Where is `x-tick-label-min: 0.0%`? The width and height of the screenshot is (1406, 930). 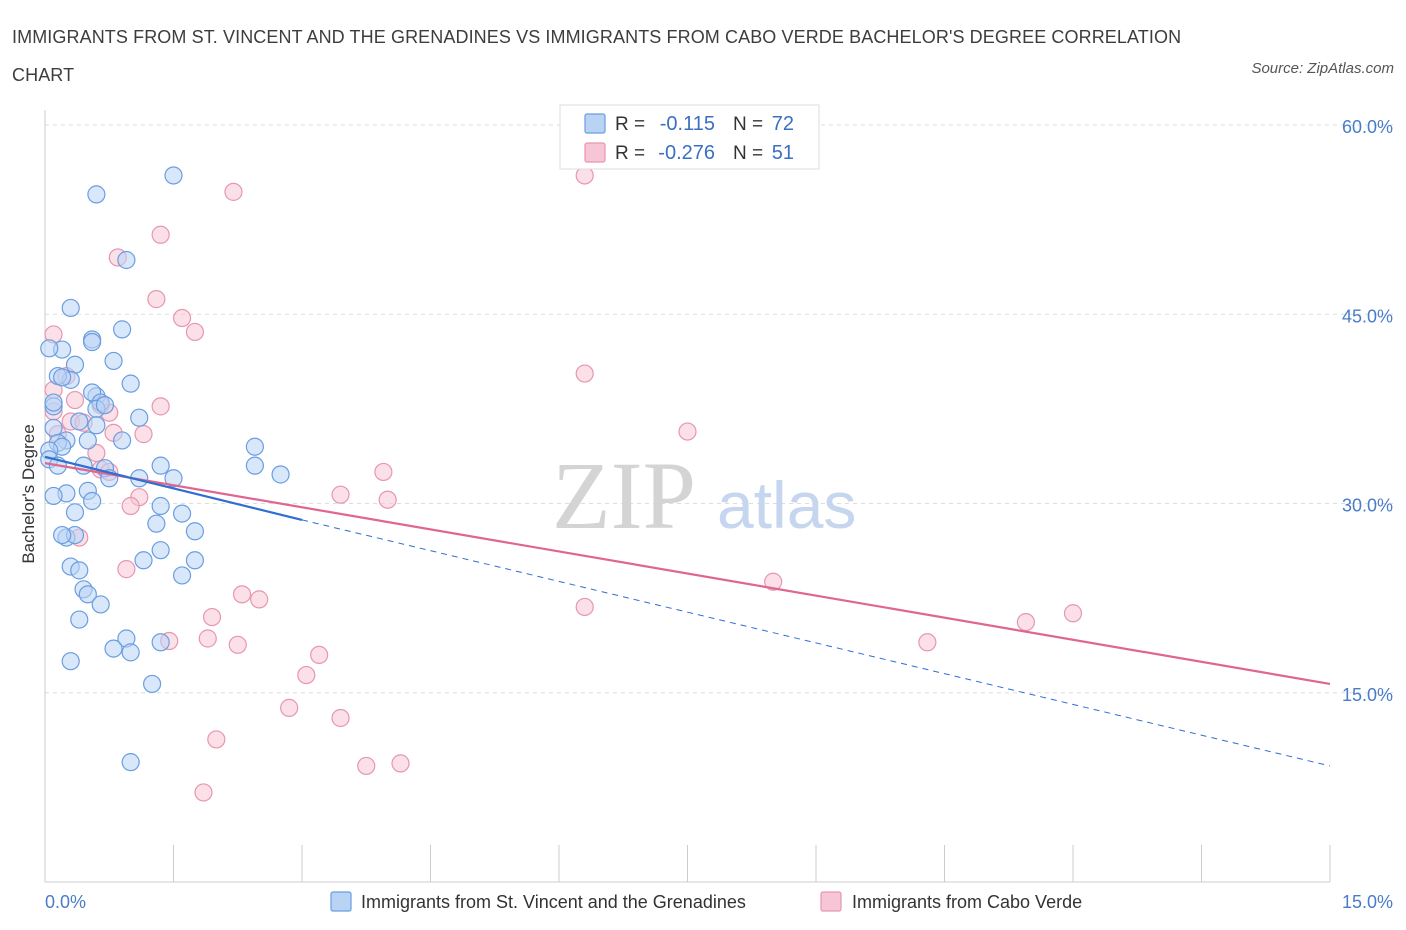
x-tick-label-min: 0.0% is located at coordinates (65, 902).